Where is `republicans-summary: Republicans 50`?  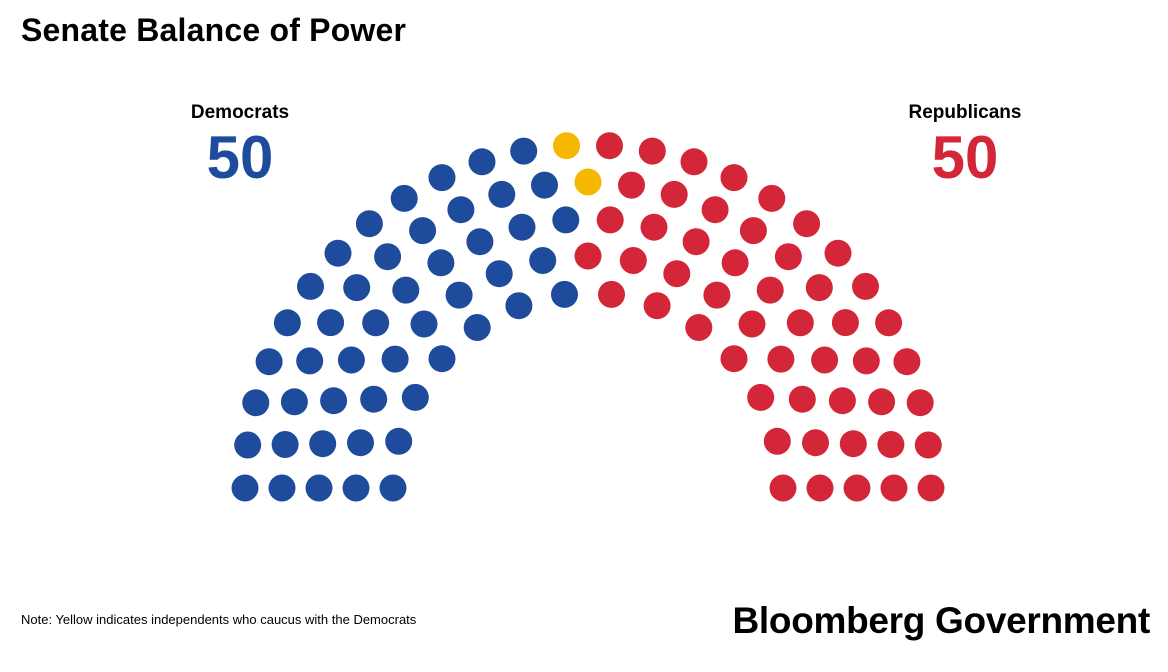
republicans-summary: Republicans 50 is located at coordinates (965, 145).